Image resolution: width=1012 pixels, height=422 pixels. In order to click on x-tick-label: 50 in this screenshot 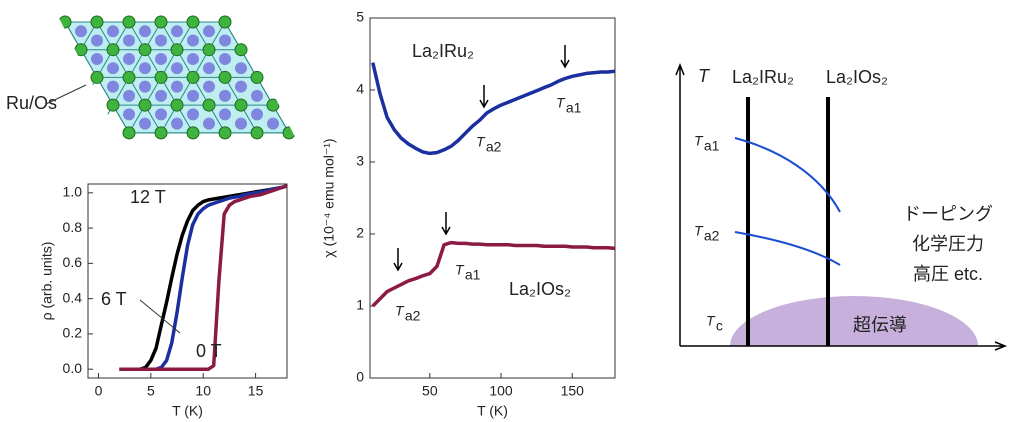, I will do `click(430, 391)`.